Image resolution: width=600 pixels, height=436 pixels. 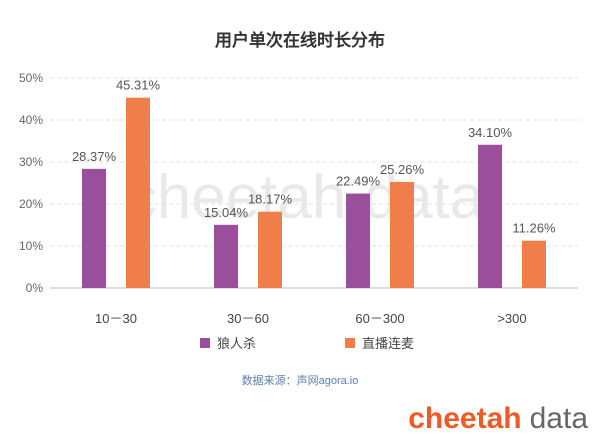 What do you see at coordinates (311, 318) in the screenshot?
I see `x-axis: 10－30 30－60 60－300 >300` at bounding box center [311, 318].